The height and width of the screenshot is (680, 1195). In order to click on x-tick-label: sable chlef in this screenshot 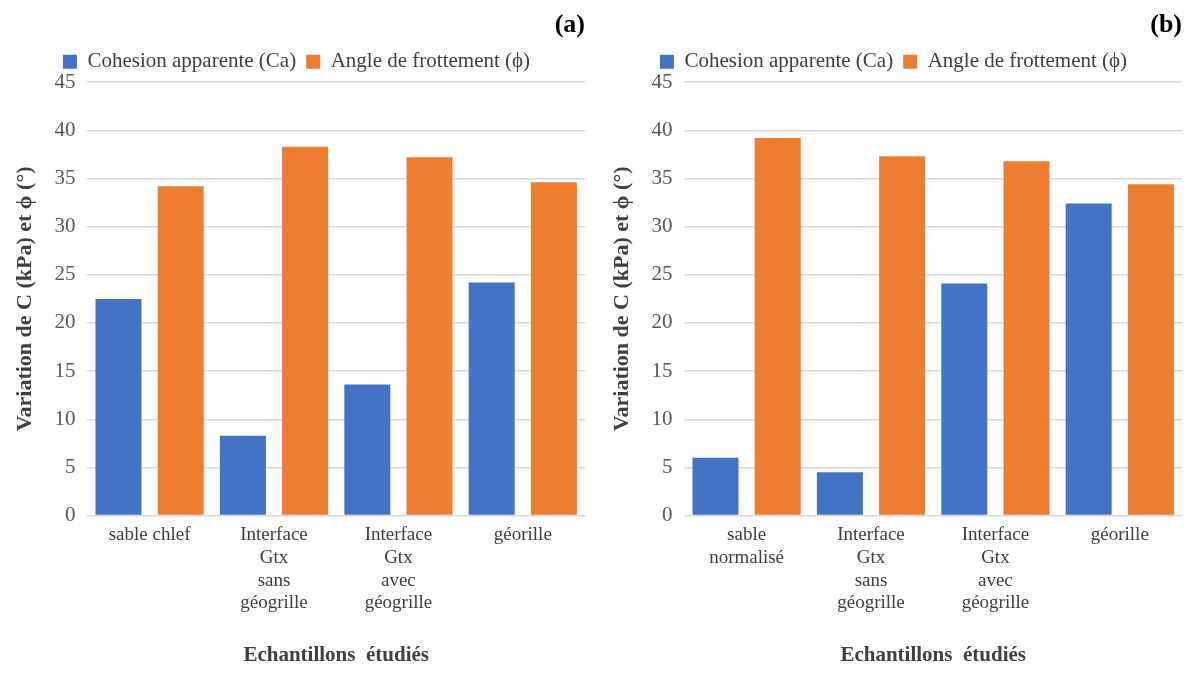, I will do `click(150, 533)`.